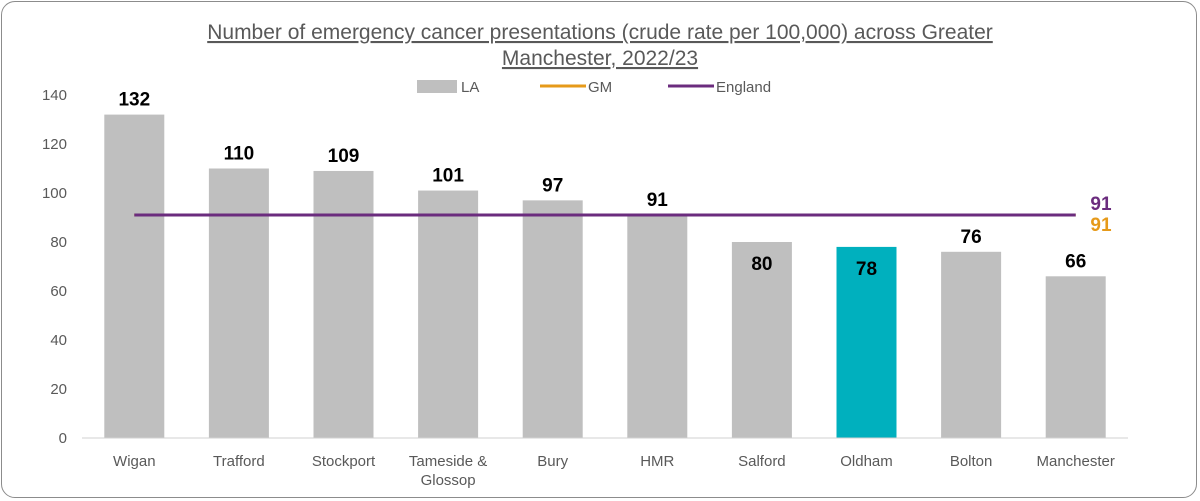 This screenshot has height=501, width=1200. Describe the element at coordinates (448, 314) in the screenshot. I see `bar-tameside-glossop` at that location.